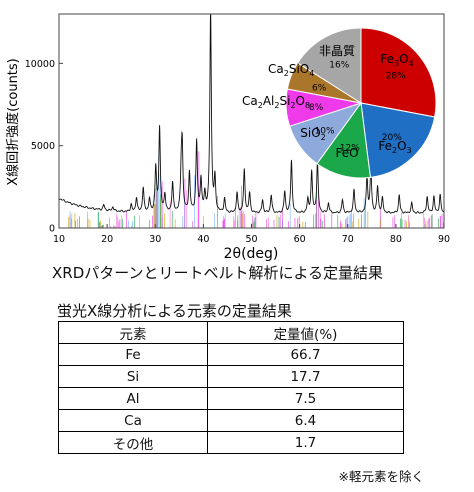 This screenshot has width=474, height=492. Describe the element at coordinates (307, 105) in the screenshot. I see `formula-subscript: 8` at that location.